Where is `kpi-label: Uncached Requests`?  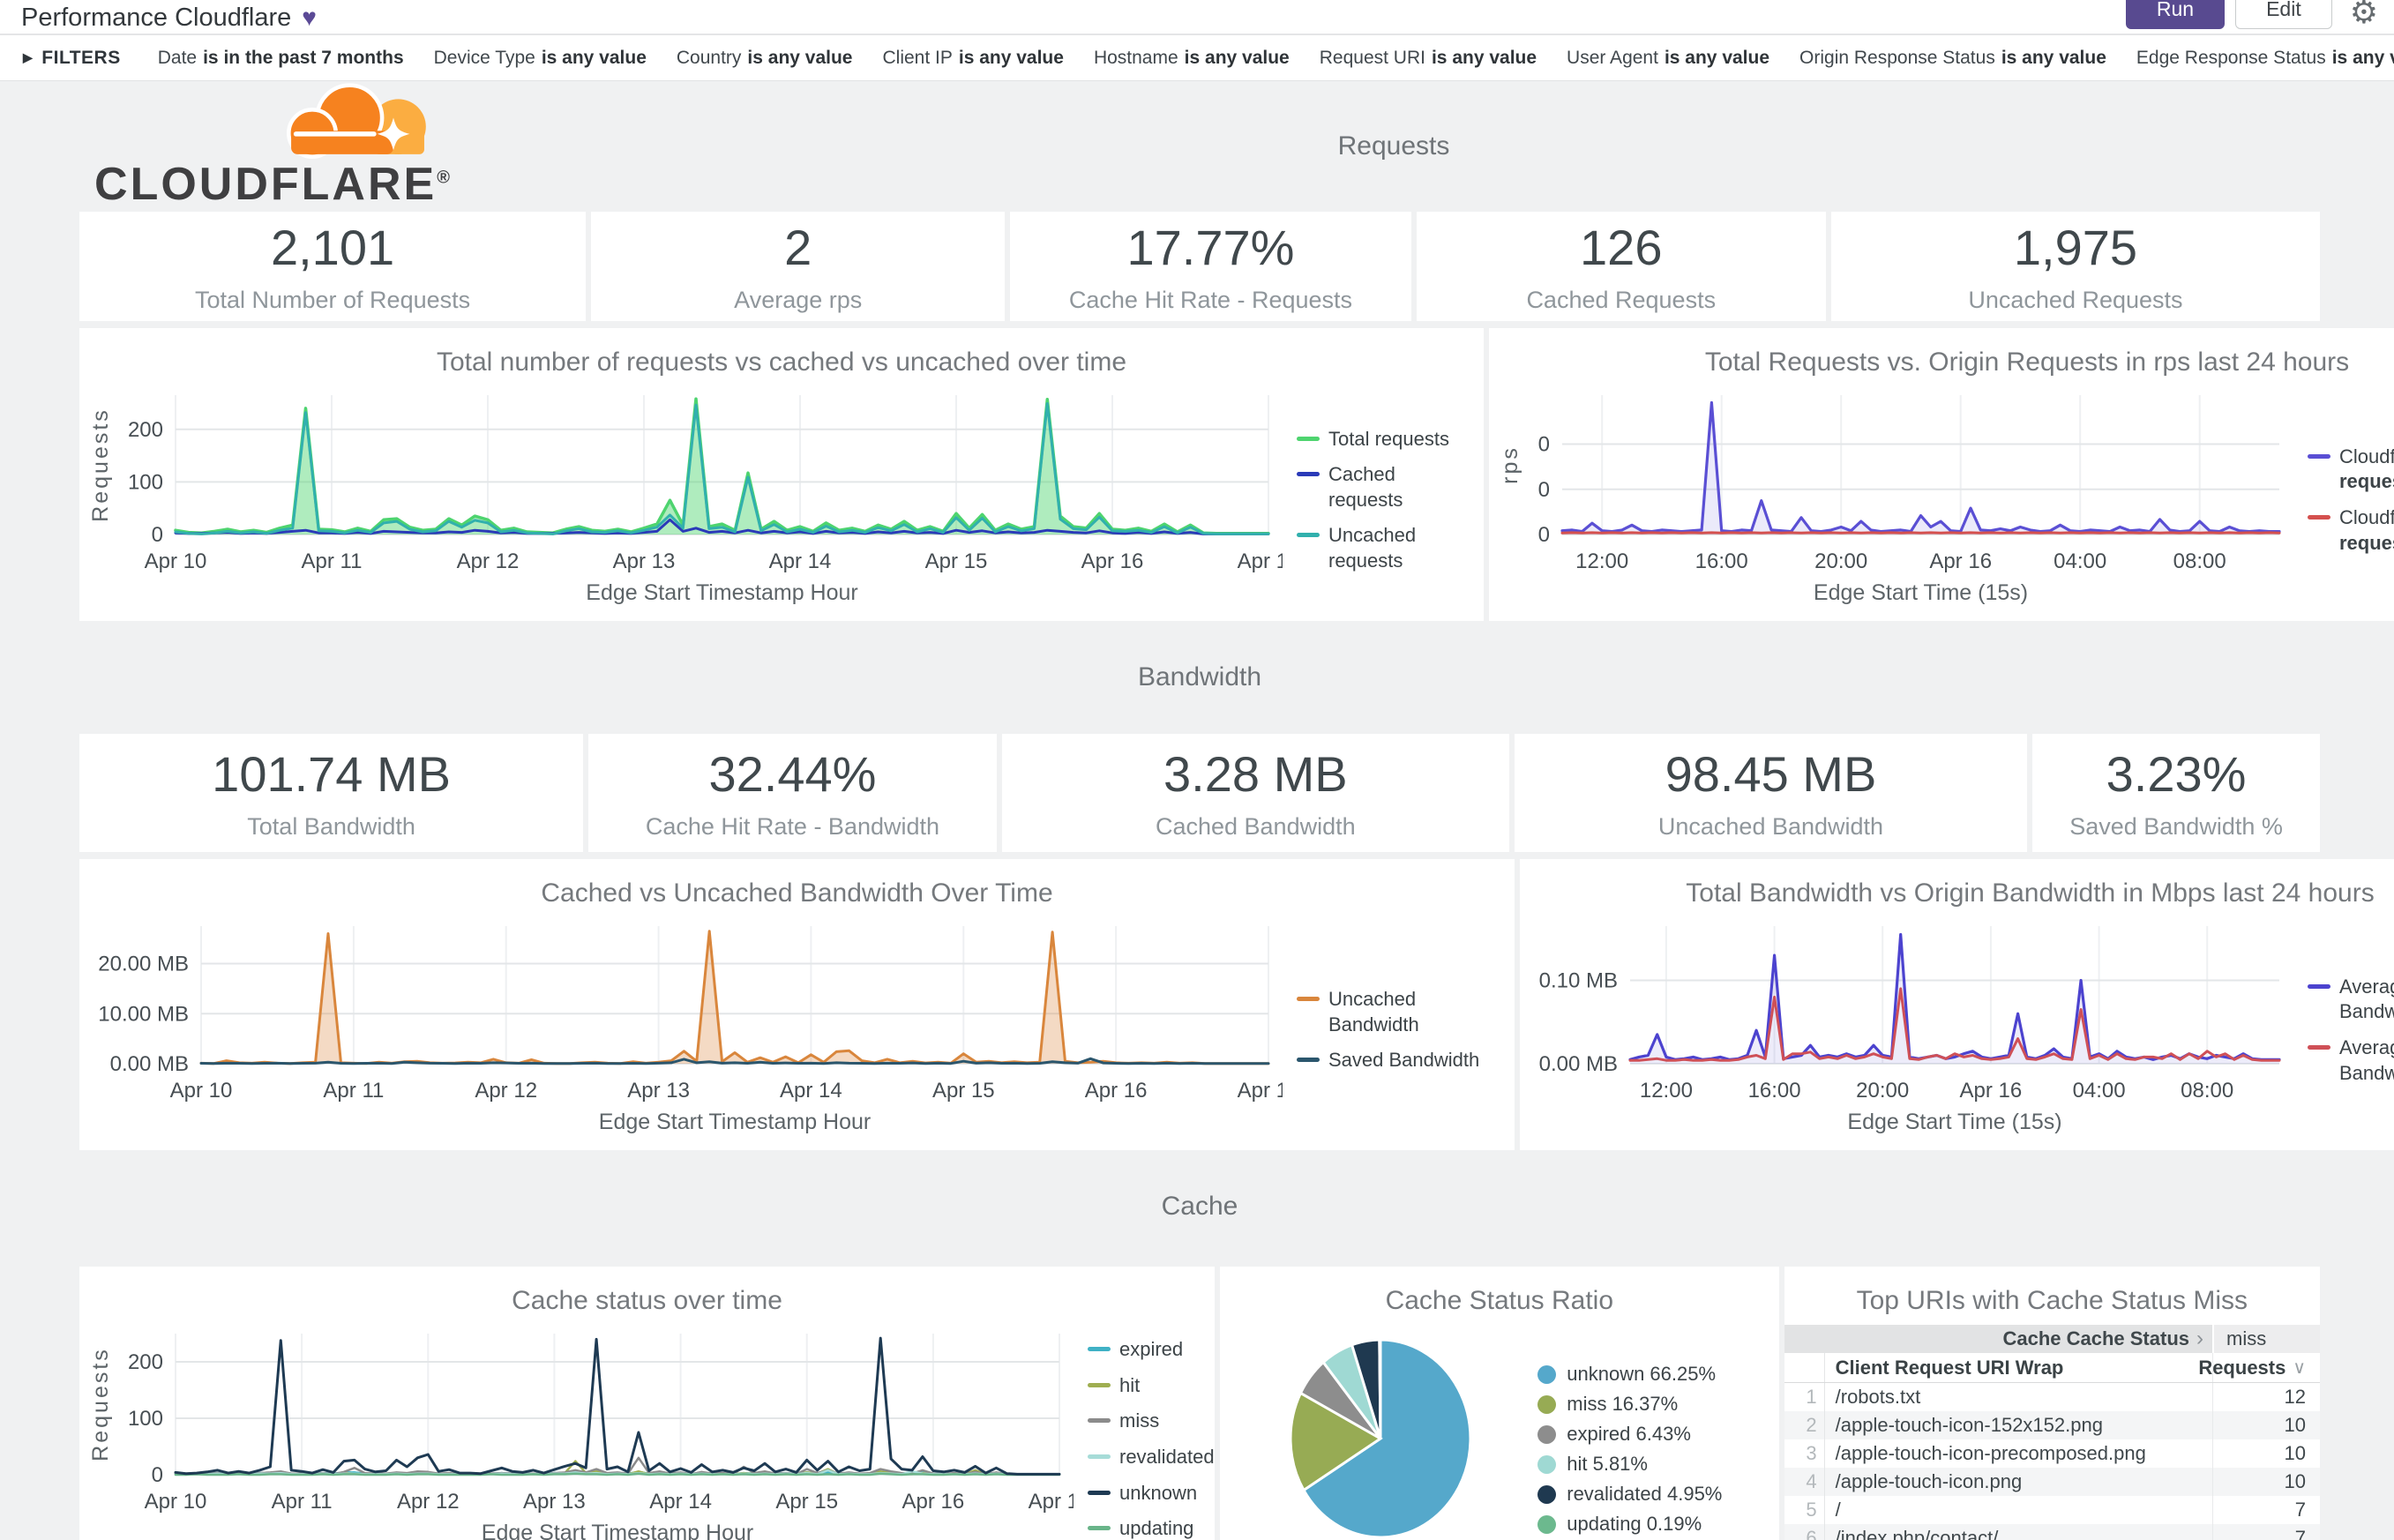
kpi-label: Uncached Requests is located at coordinates (2076, 300).